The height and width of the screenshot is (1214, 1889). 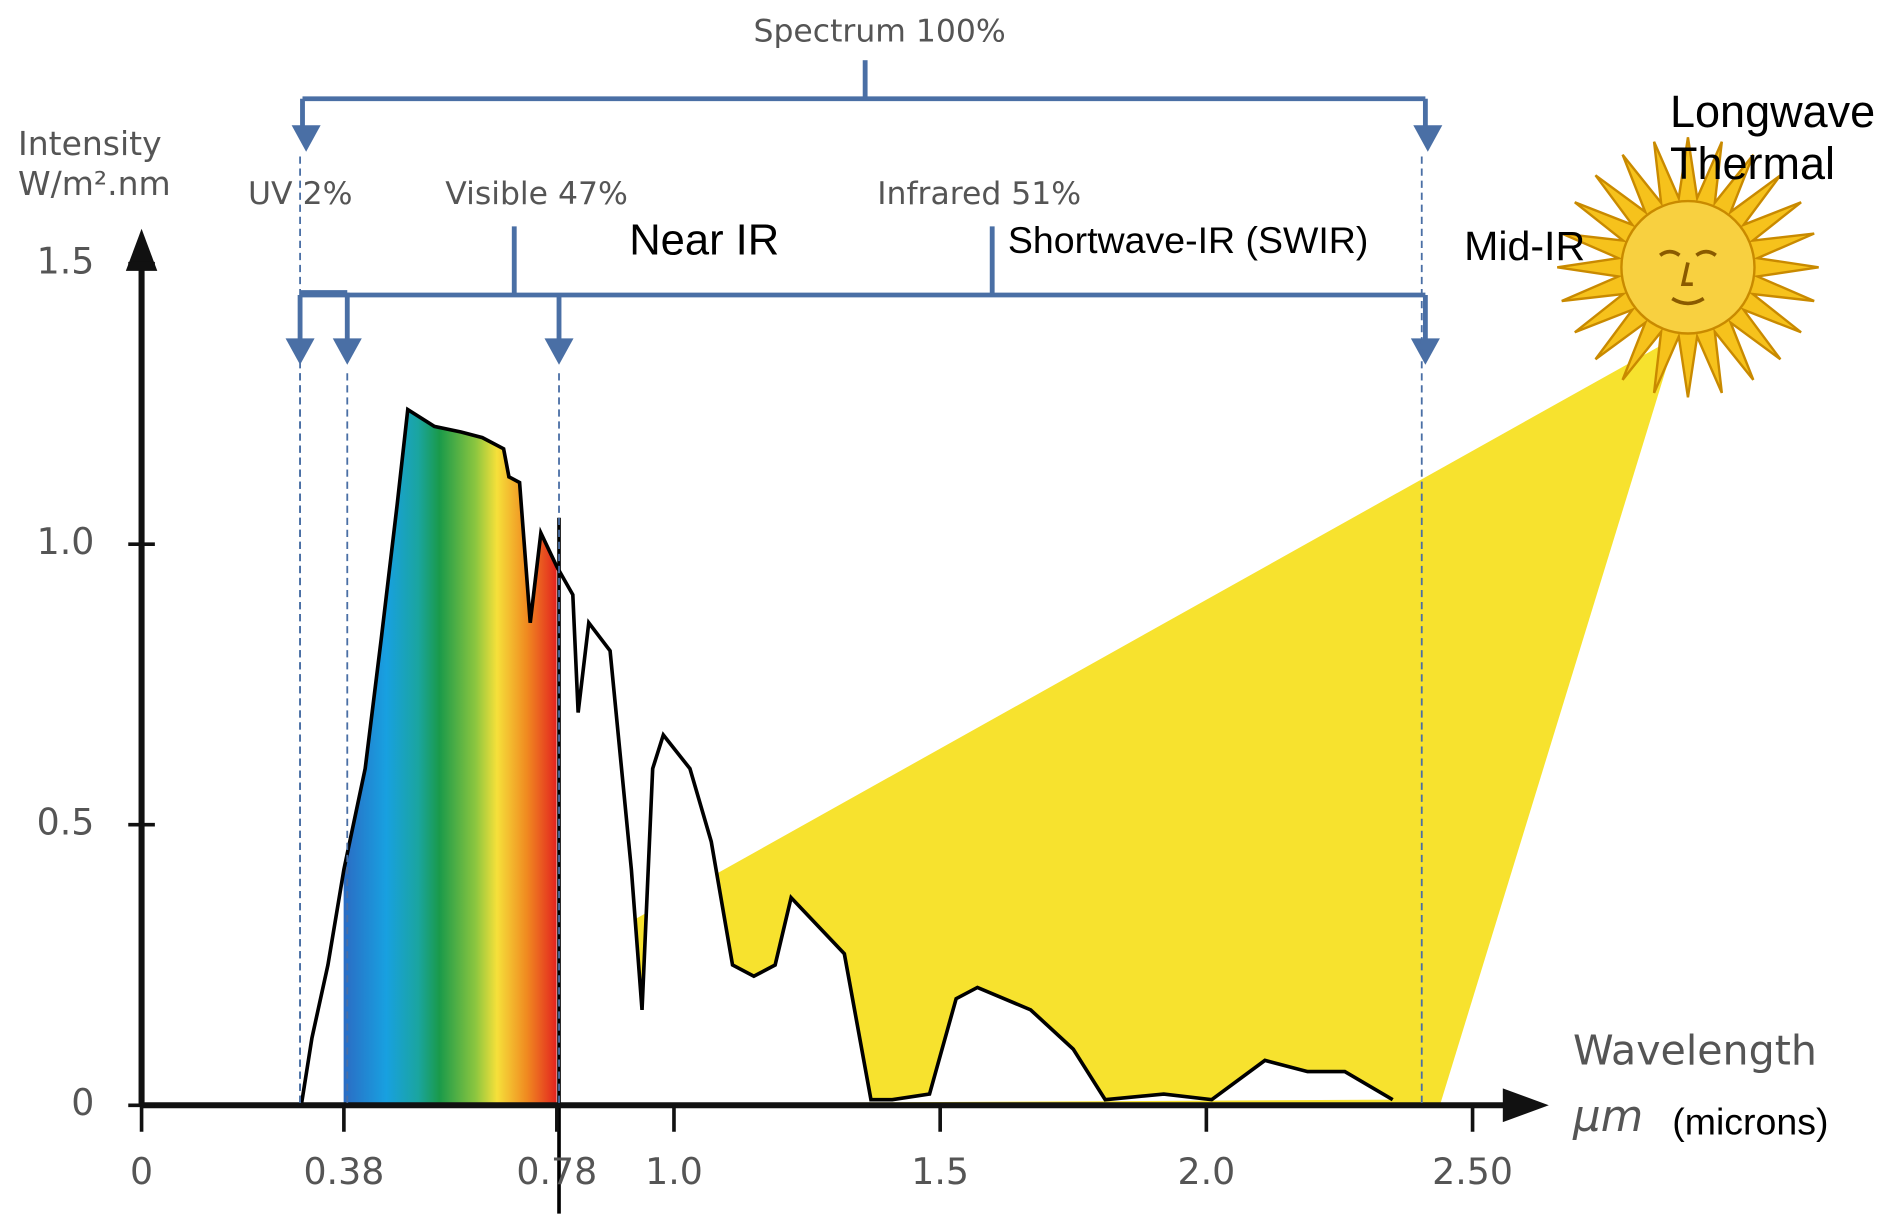 I want to click on annotation: Longwave Thermal, so click(x=1773, y=137).